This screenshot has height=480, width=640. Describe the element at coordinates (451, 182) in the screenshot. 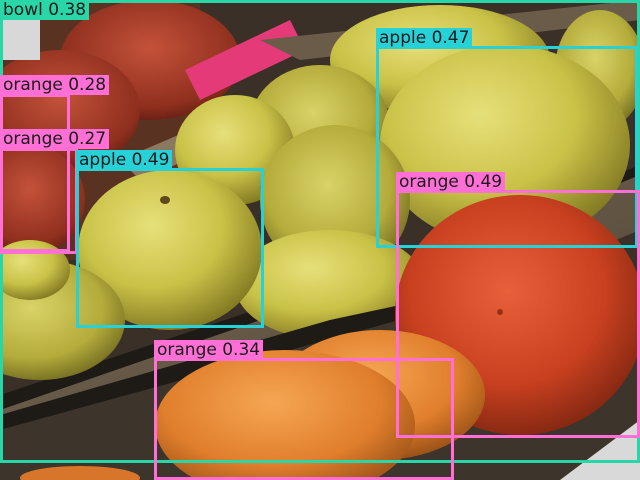

I see `detection-label-orange-right: orange 0.49` at that location.